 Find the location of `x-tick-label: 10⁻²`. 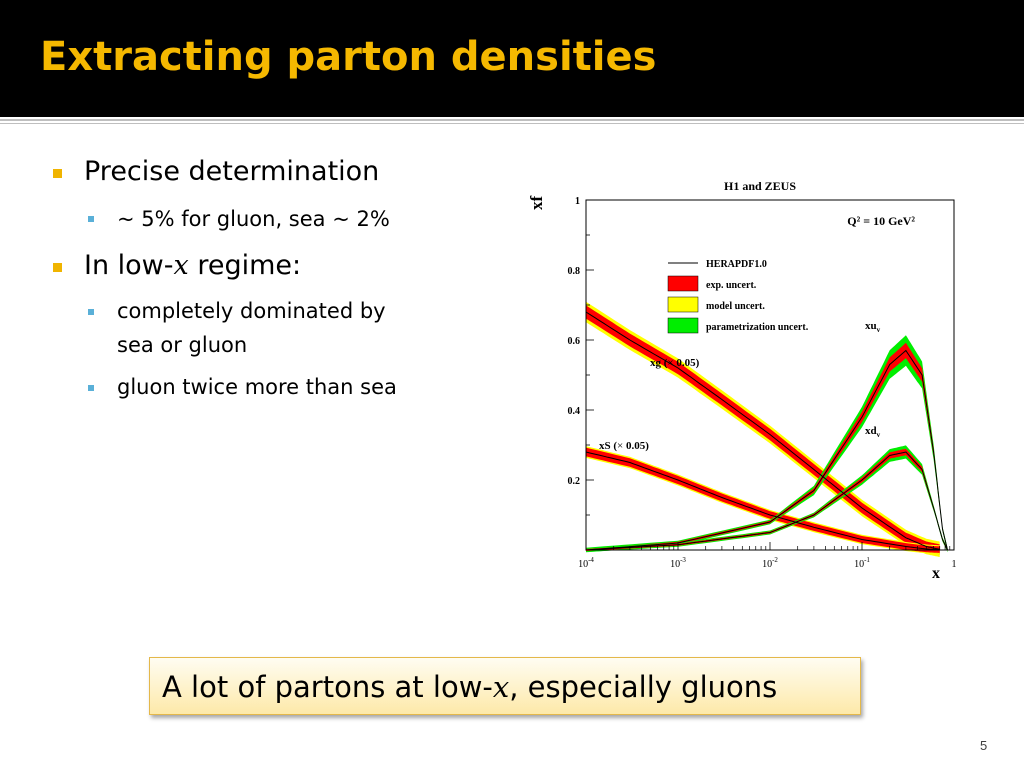

x-tick-label: 10⁻² is located at coordinates (770, 563).